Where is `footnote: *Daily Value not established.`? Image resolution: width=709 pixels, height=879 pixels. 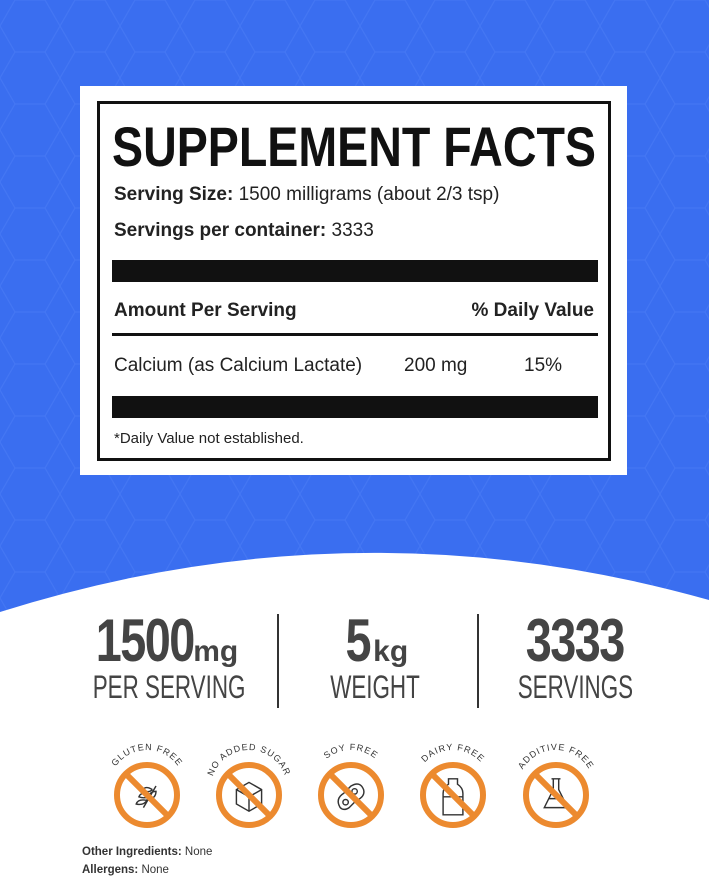 footnote: *Daily Value not established. is located at coordinates (209, 438).